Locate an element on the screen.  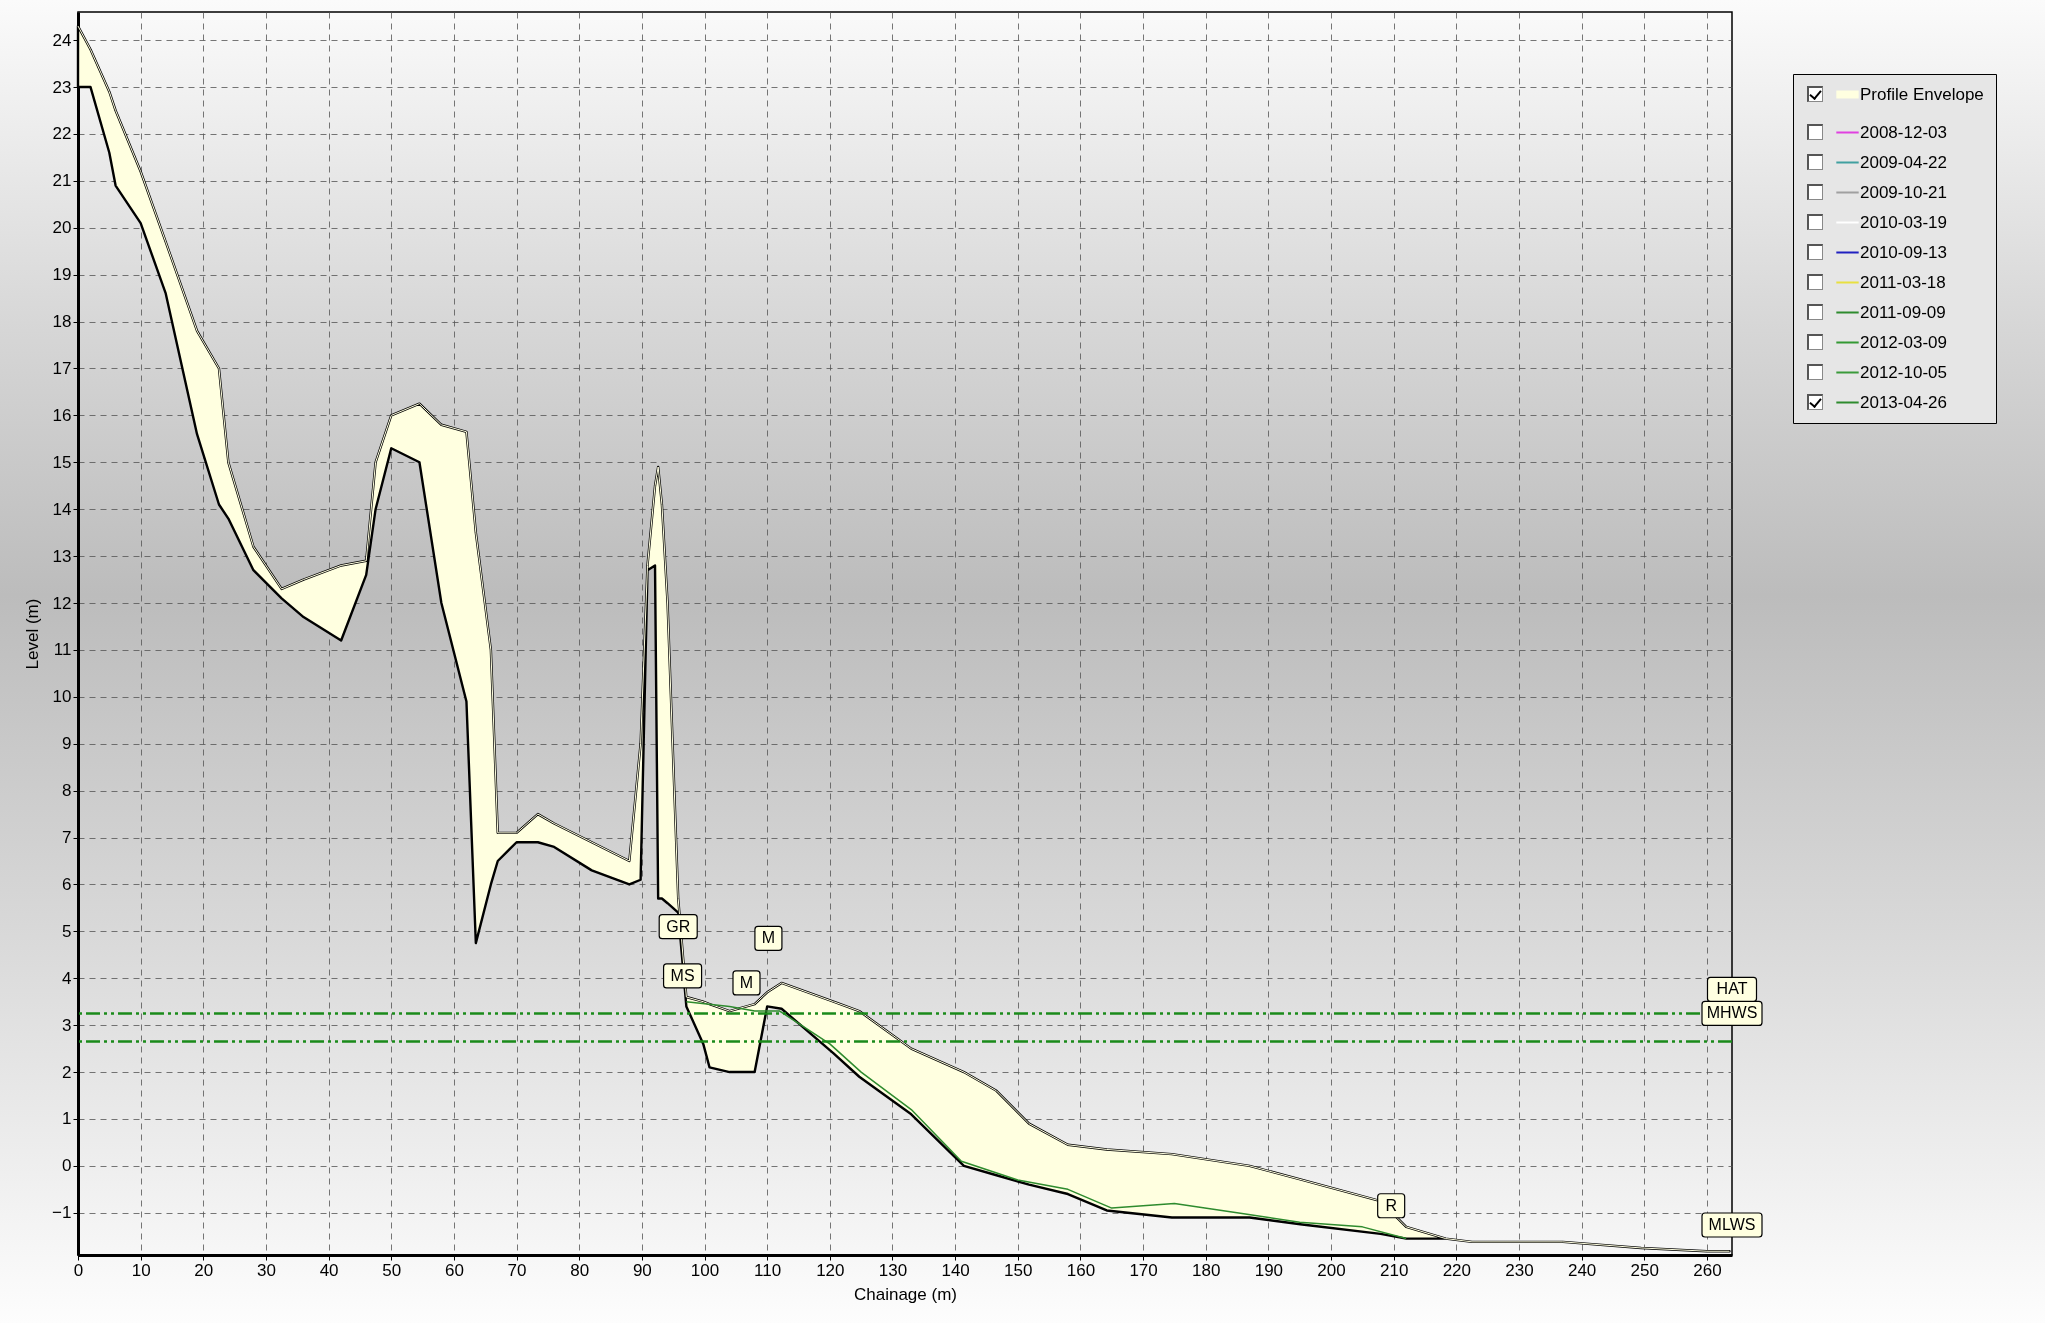
legend-label: 2012-03-09 is located at coordinates (1903, 342).